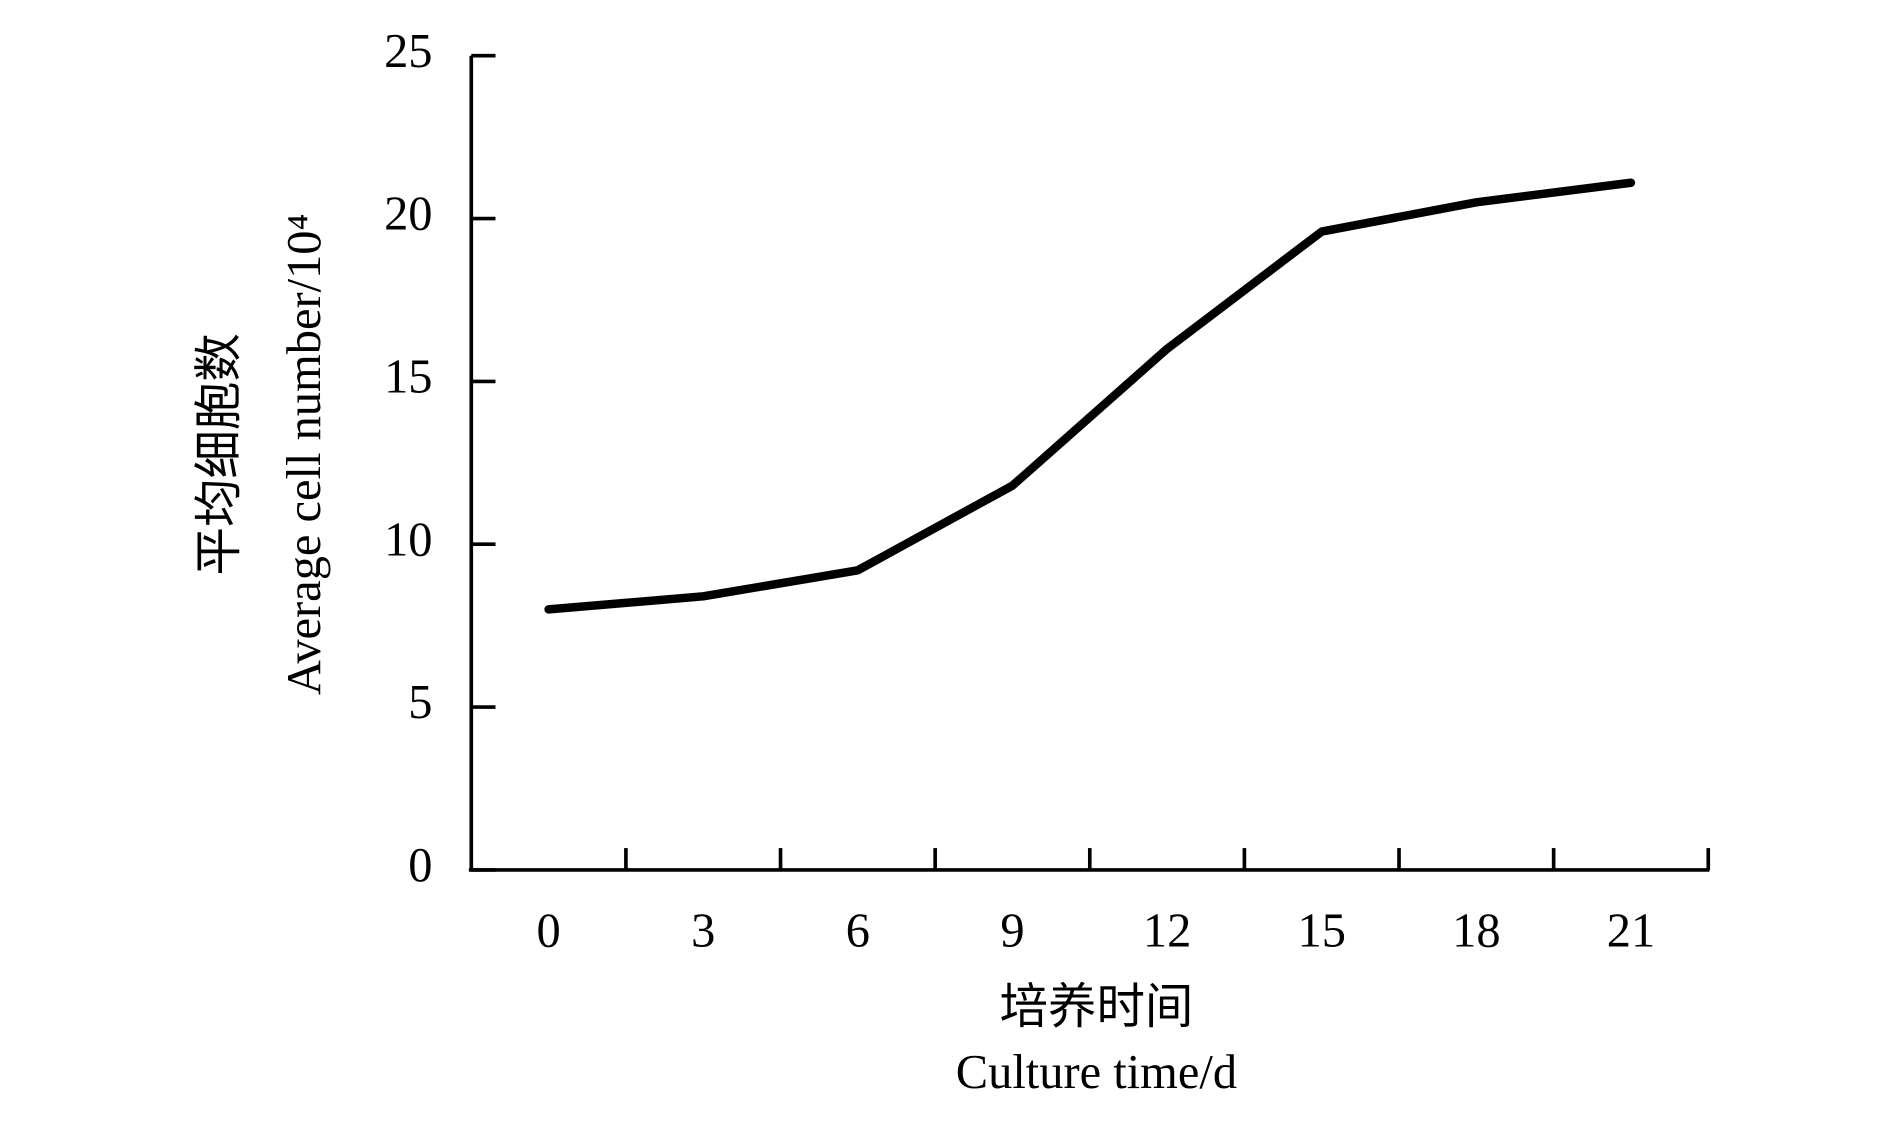 Image resolution: width=1890 pixels, height=1126 pixels. Describe the element at coordinates (408, 214) in the screenshot. I see `y-tick-label: 20` at that location.